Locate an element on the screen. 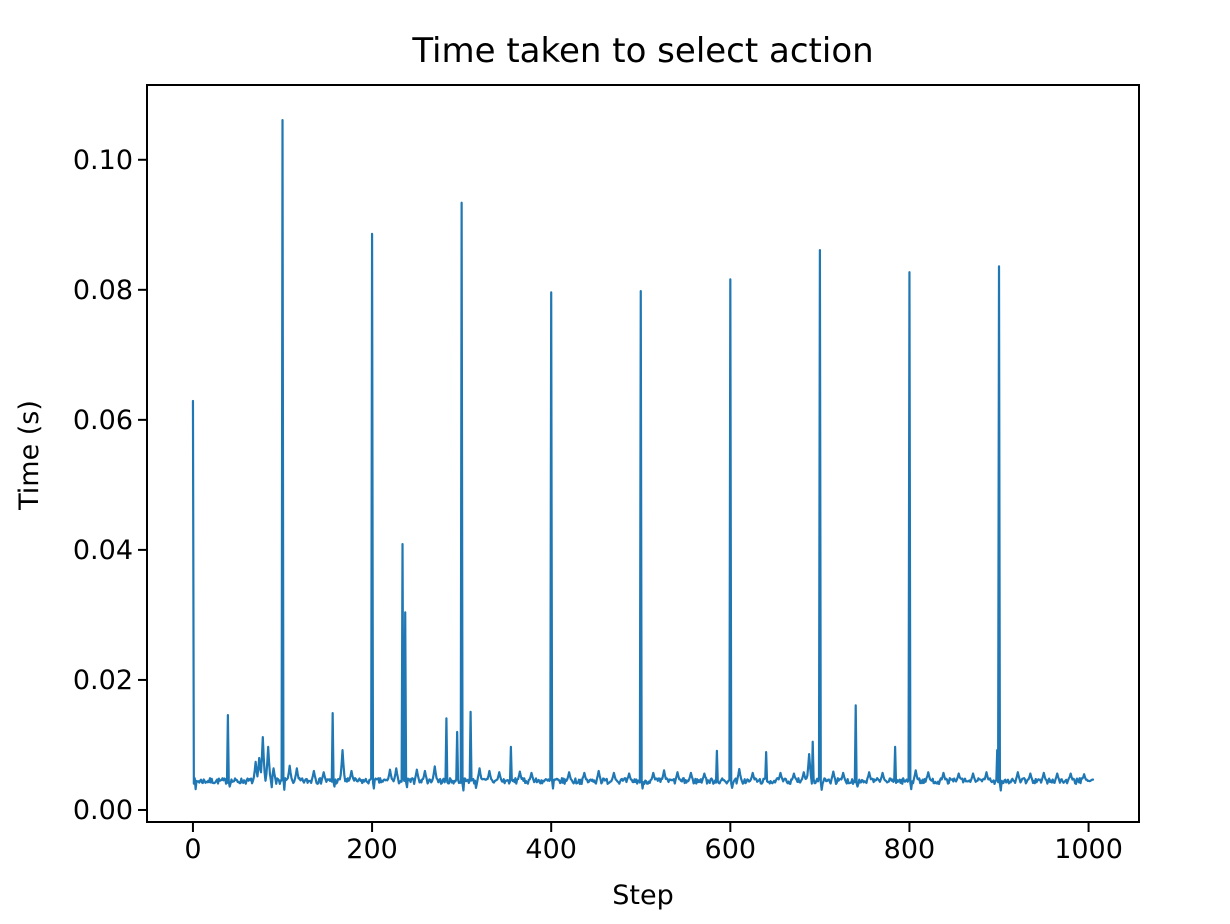 The width and height of the screenshot is (1230, 924). y-tick-label: 0.08 is located at coordinates (103, 290).